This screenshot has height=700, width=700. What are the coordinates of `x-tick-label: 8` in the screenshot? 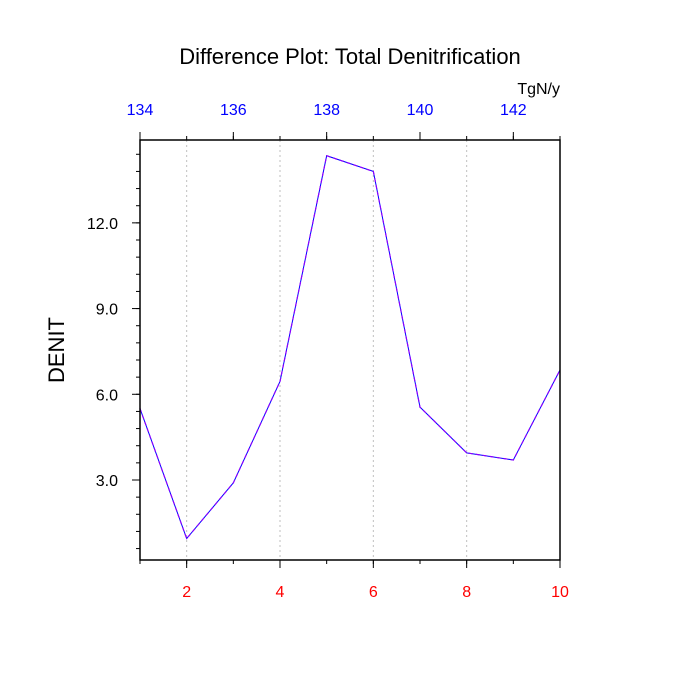 It's located at (466, 592).